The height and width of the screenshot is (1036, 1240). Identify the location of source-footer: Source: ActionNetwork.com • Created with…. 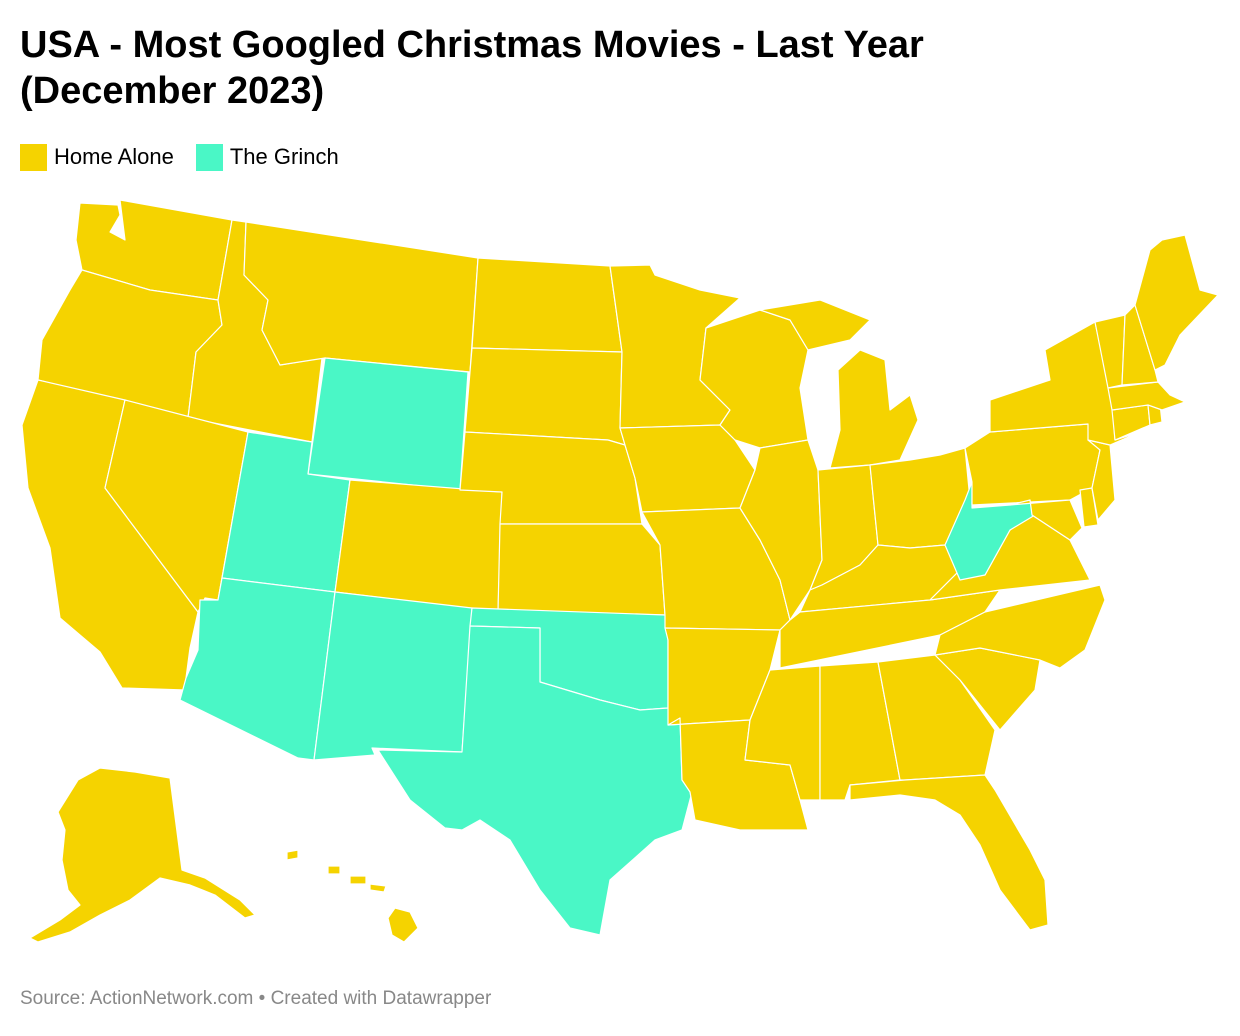
(256, 998).